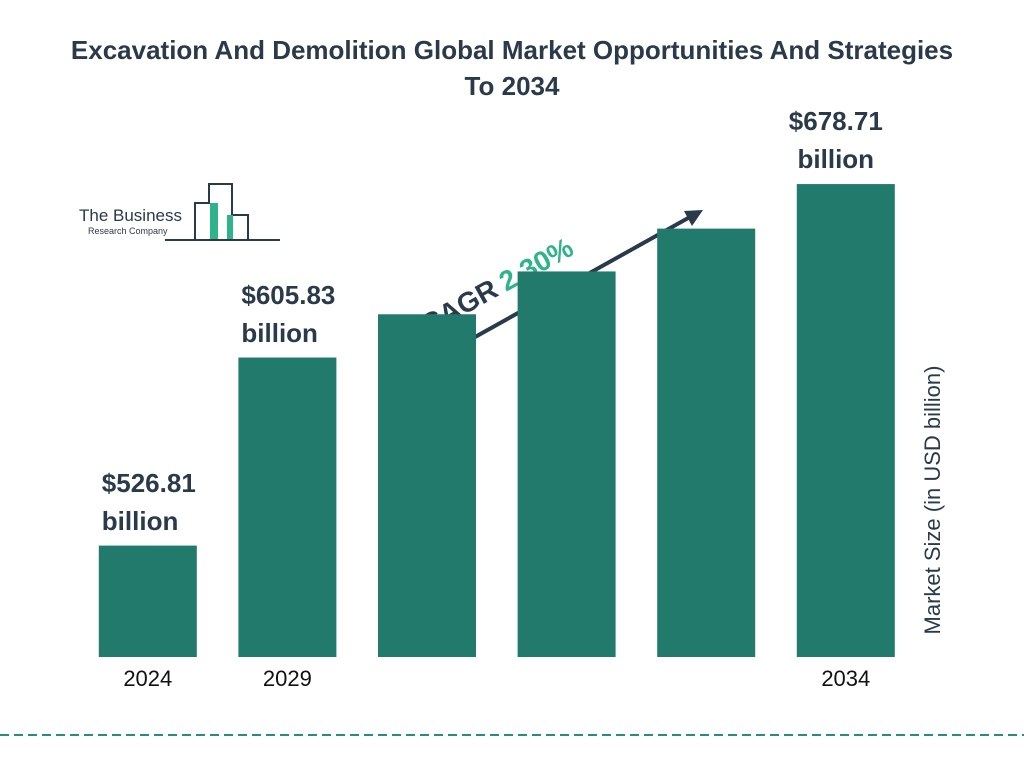  I want to click on value-label: $526.81 billion, so click(148, 501).